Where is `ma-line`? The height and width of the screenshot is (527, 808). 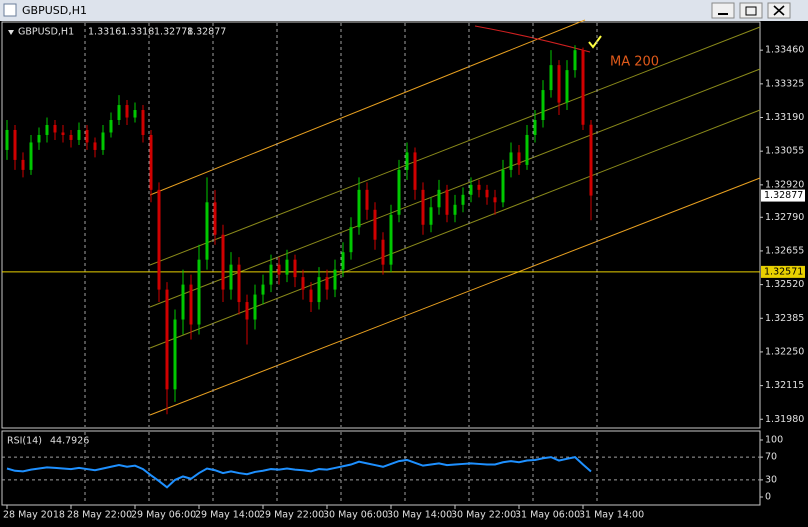
ma-line is located at coordinates (532, 39).